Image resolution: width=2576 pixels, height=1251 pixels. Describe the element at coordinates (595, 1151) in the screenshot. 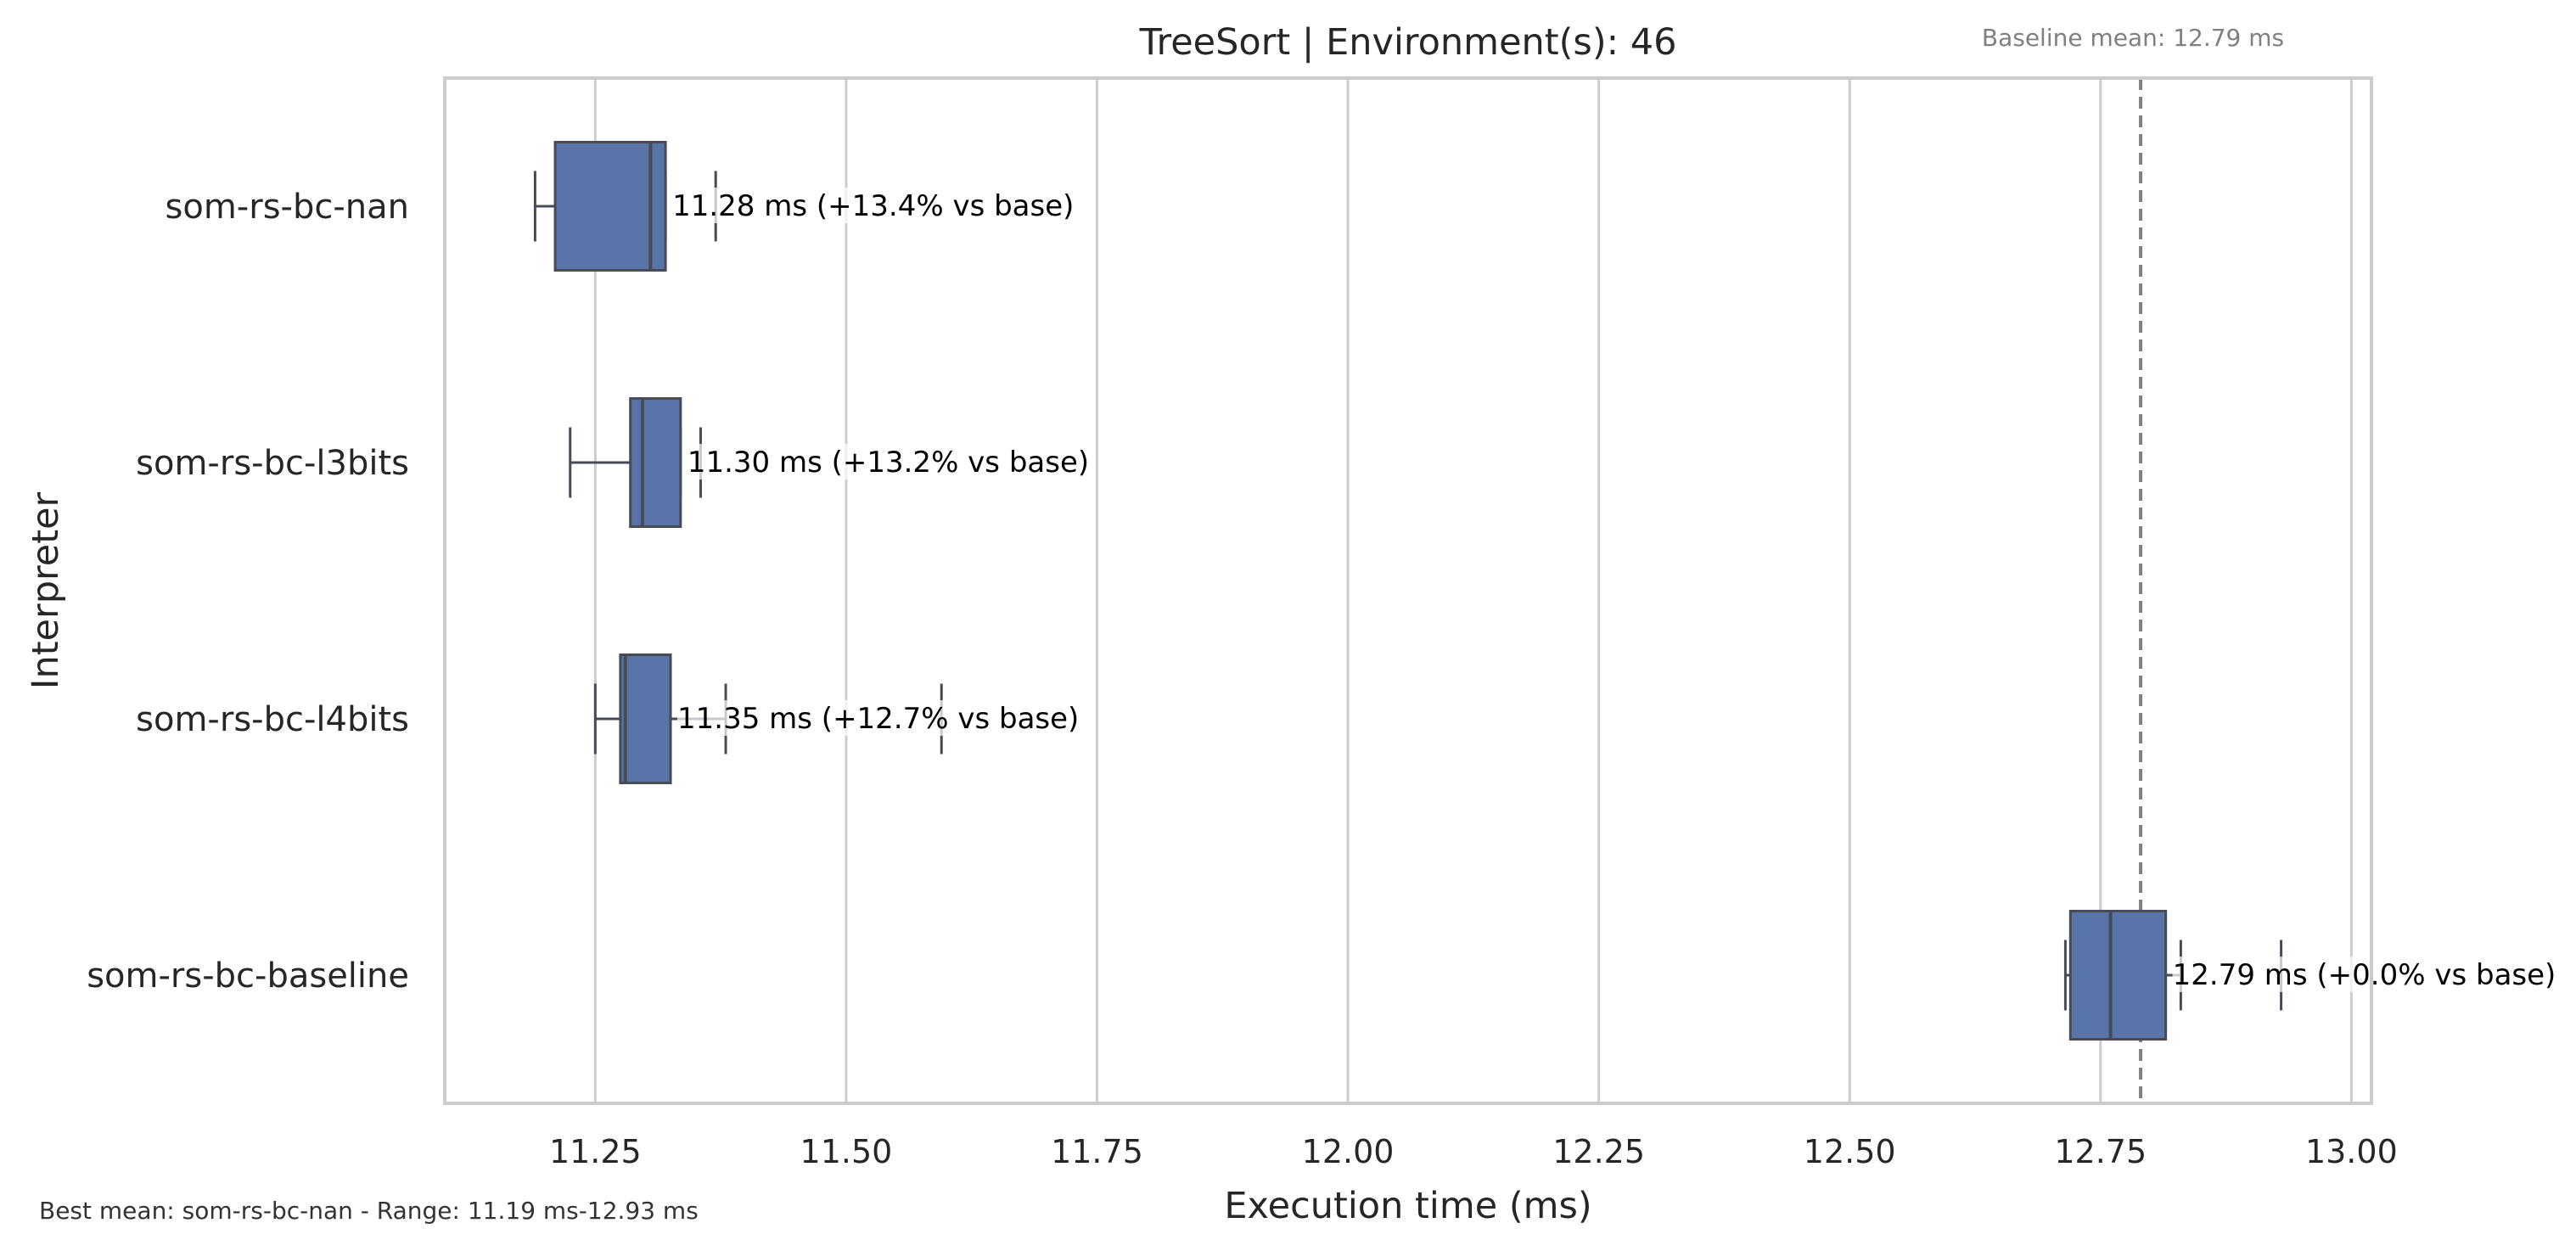

I see `x-tick-label: 11.25` at that location.